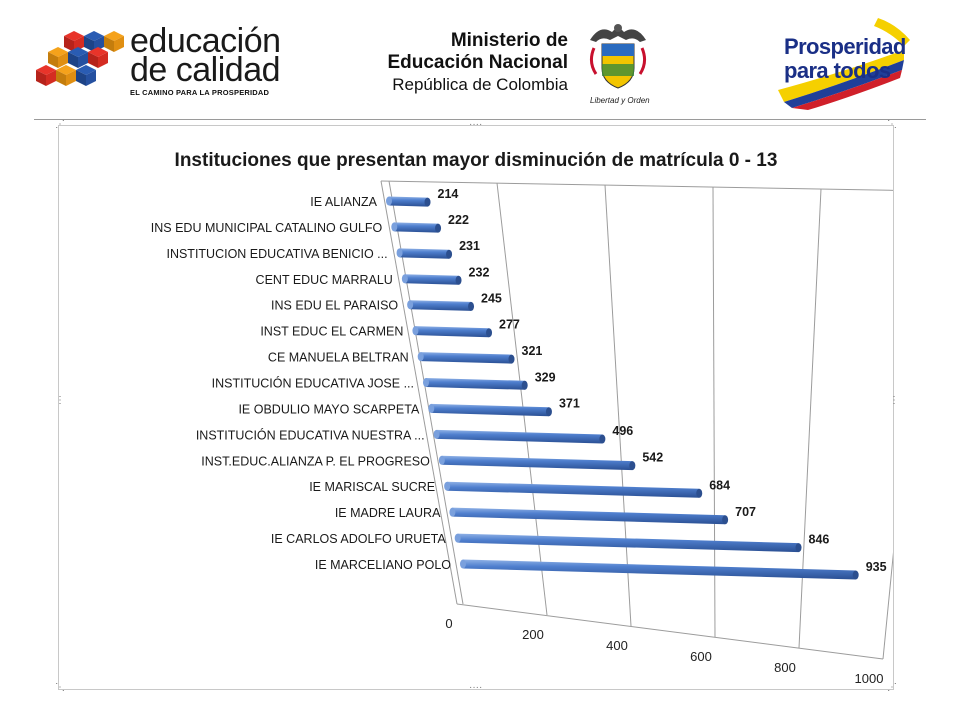 This screenshot has width=960, height=720. What do you see at coordinates (745, 512) in the screenshot?
I see `data-label: 707` at bounding box center [745, 512].